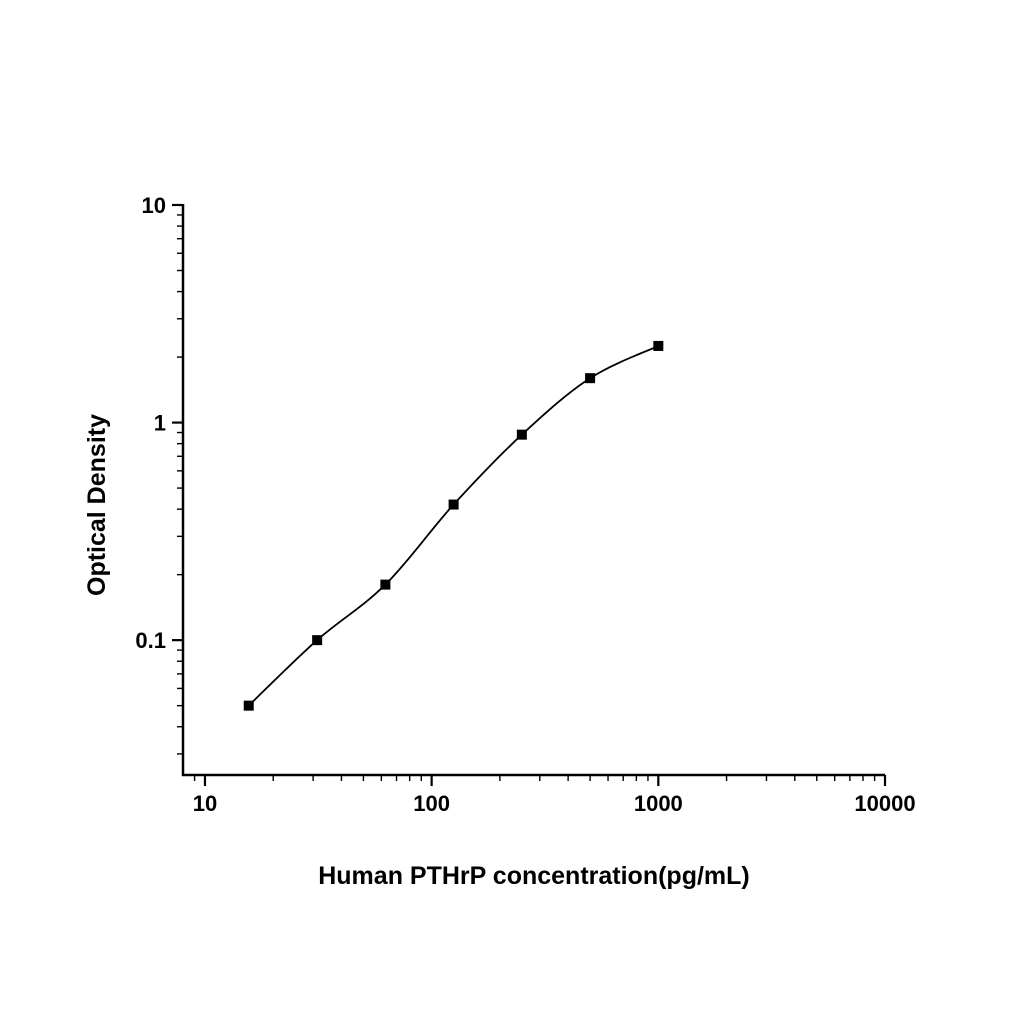 The image size is (1024, 1024). I want to click on x-tick-label: 100, so click(431, 803).